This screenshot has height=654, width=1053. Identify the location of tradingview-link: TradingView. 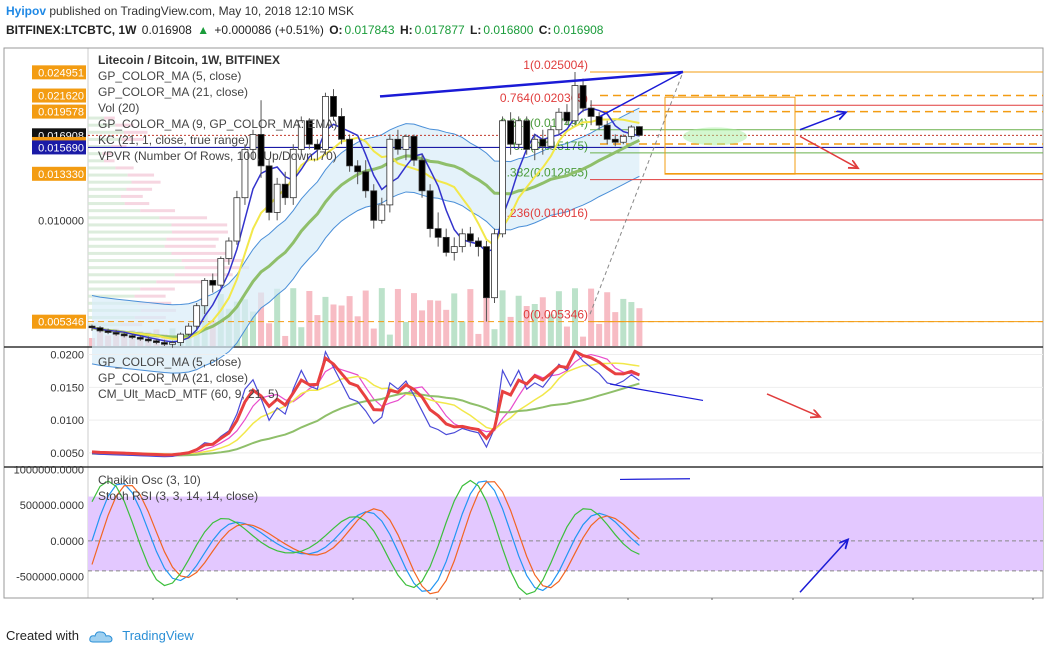
(158, 635).